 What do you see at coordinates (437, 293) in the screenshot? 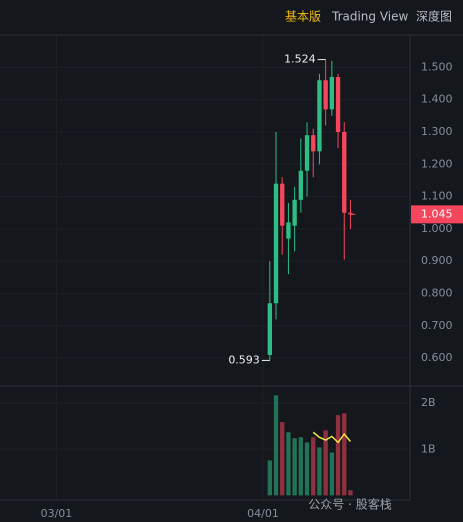
I see `y-tick-label: 0.800` at bounding box center [437, 293].